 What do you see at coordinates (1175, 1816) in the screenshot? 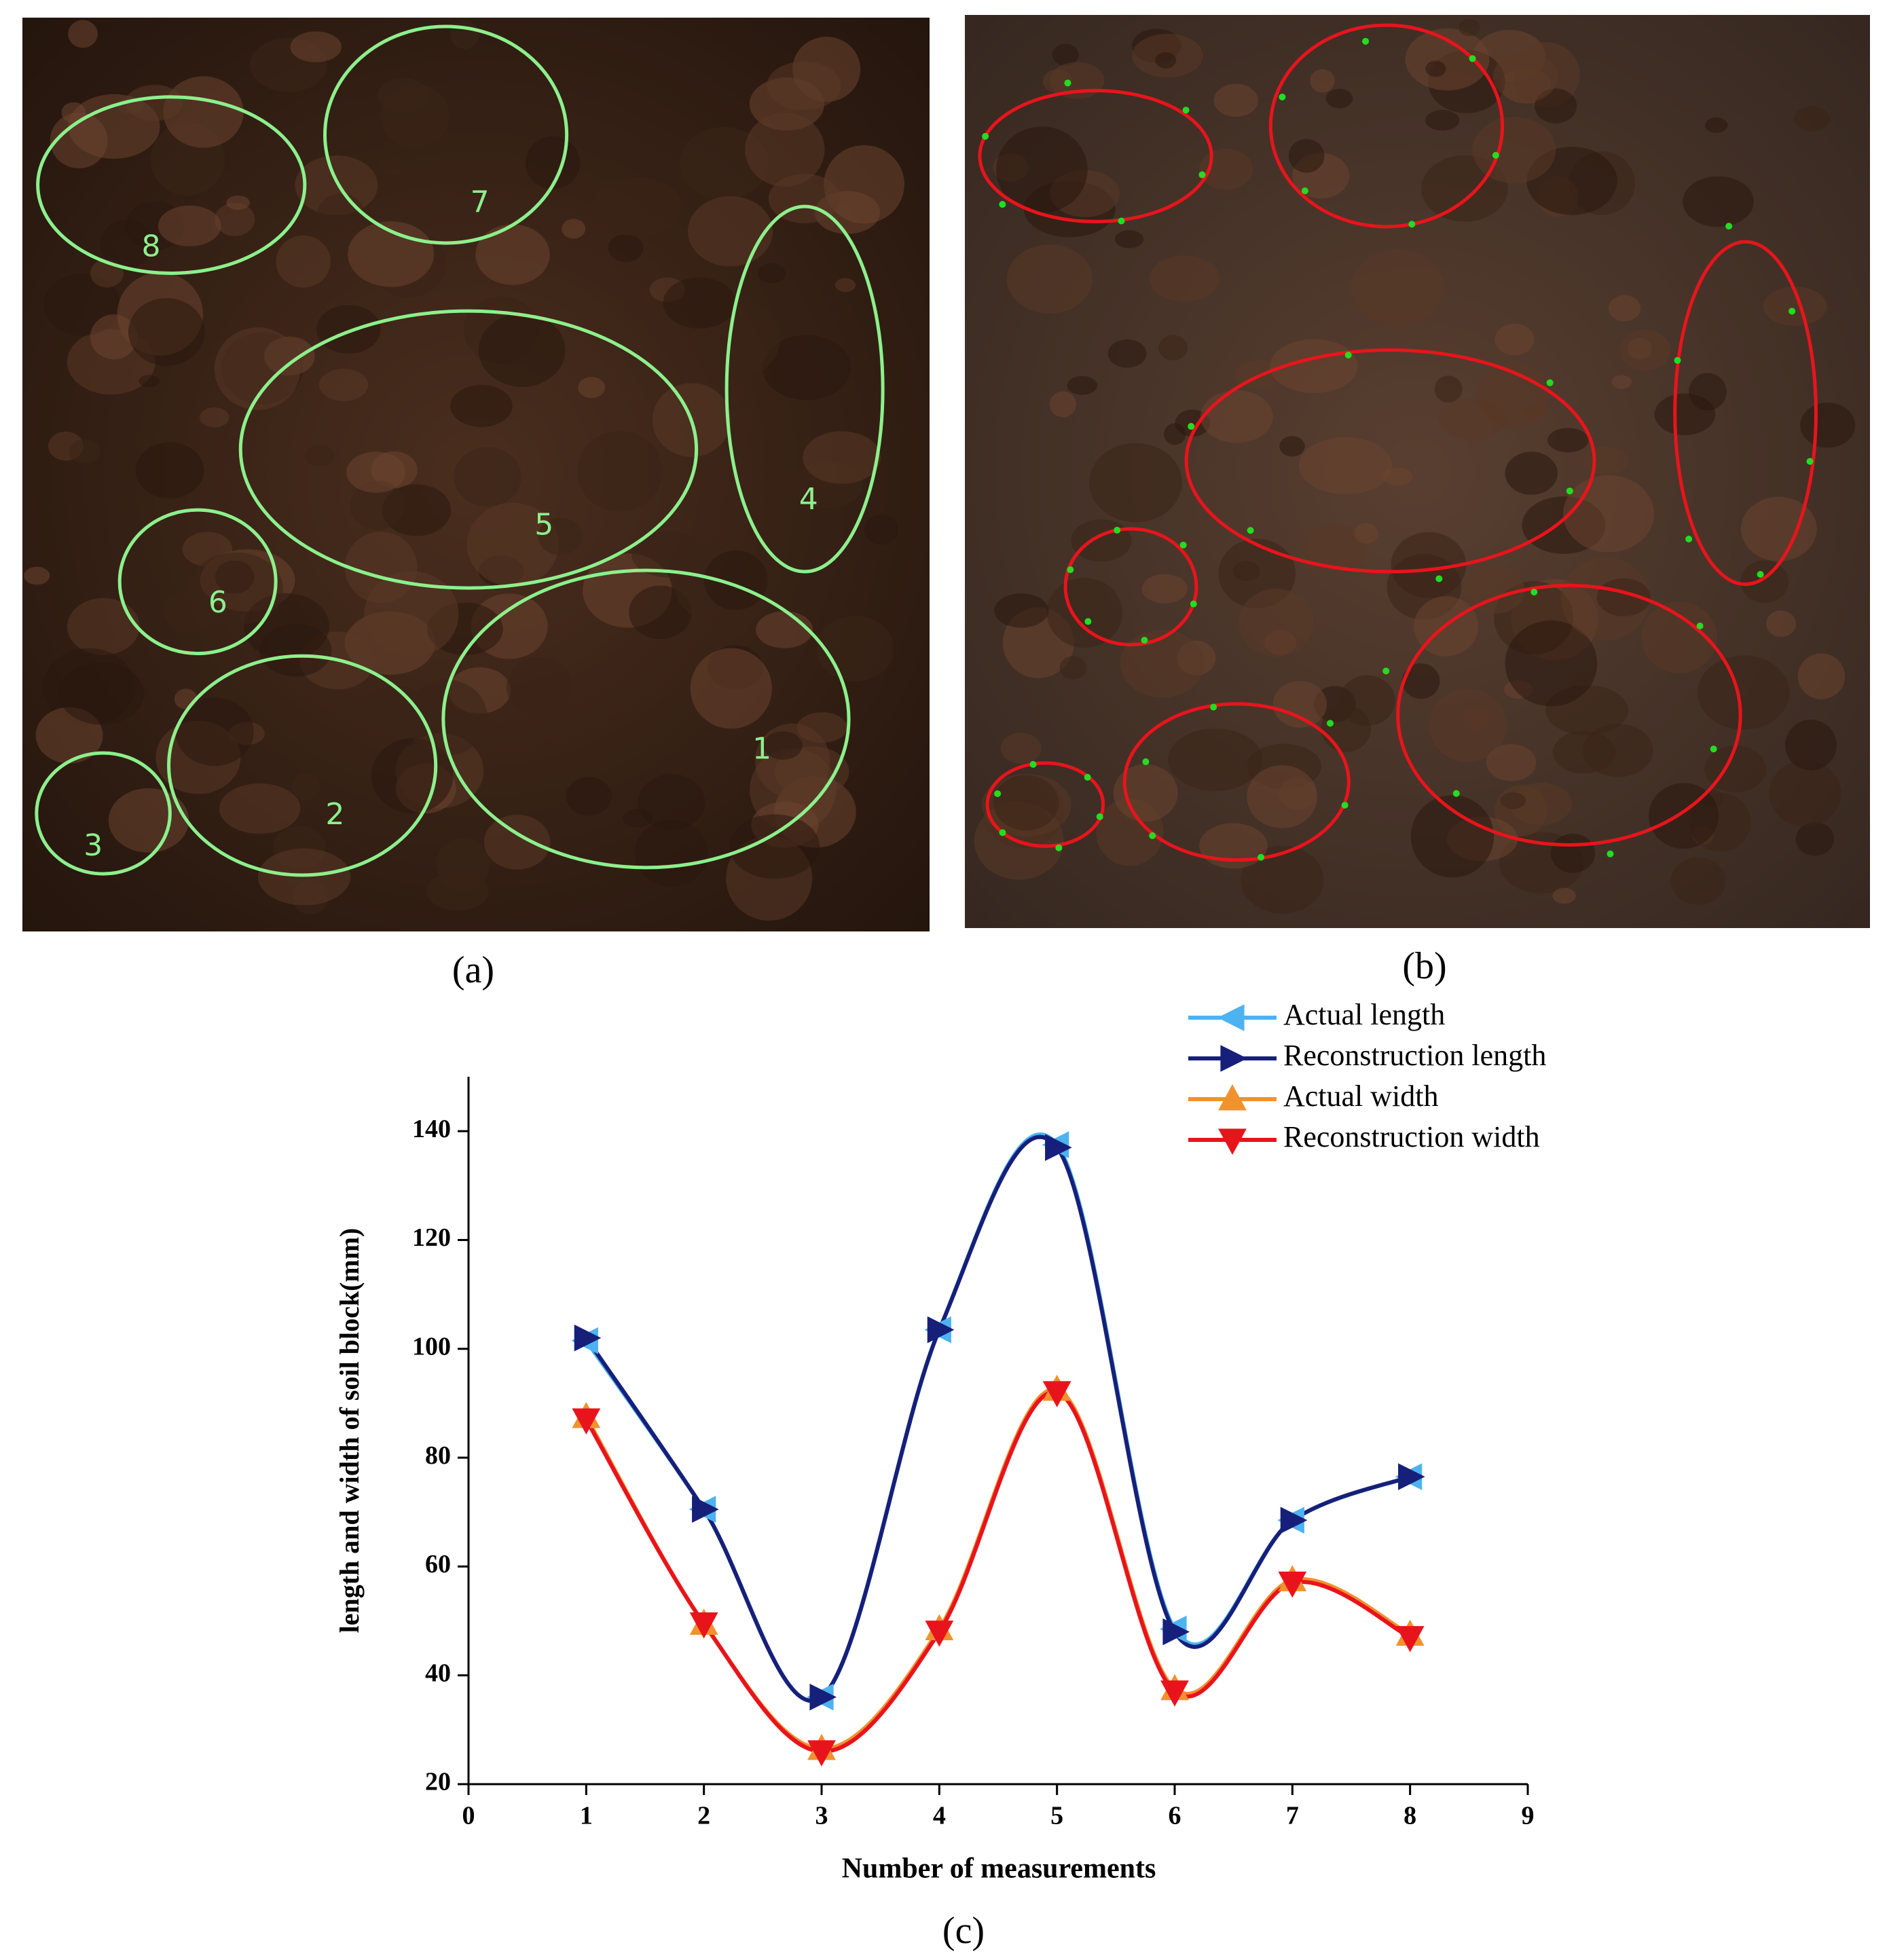
I see `x-tick-label: 6` at bounding box center [1175, 1816].